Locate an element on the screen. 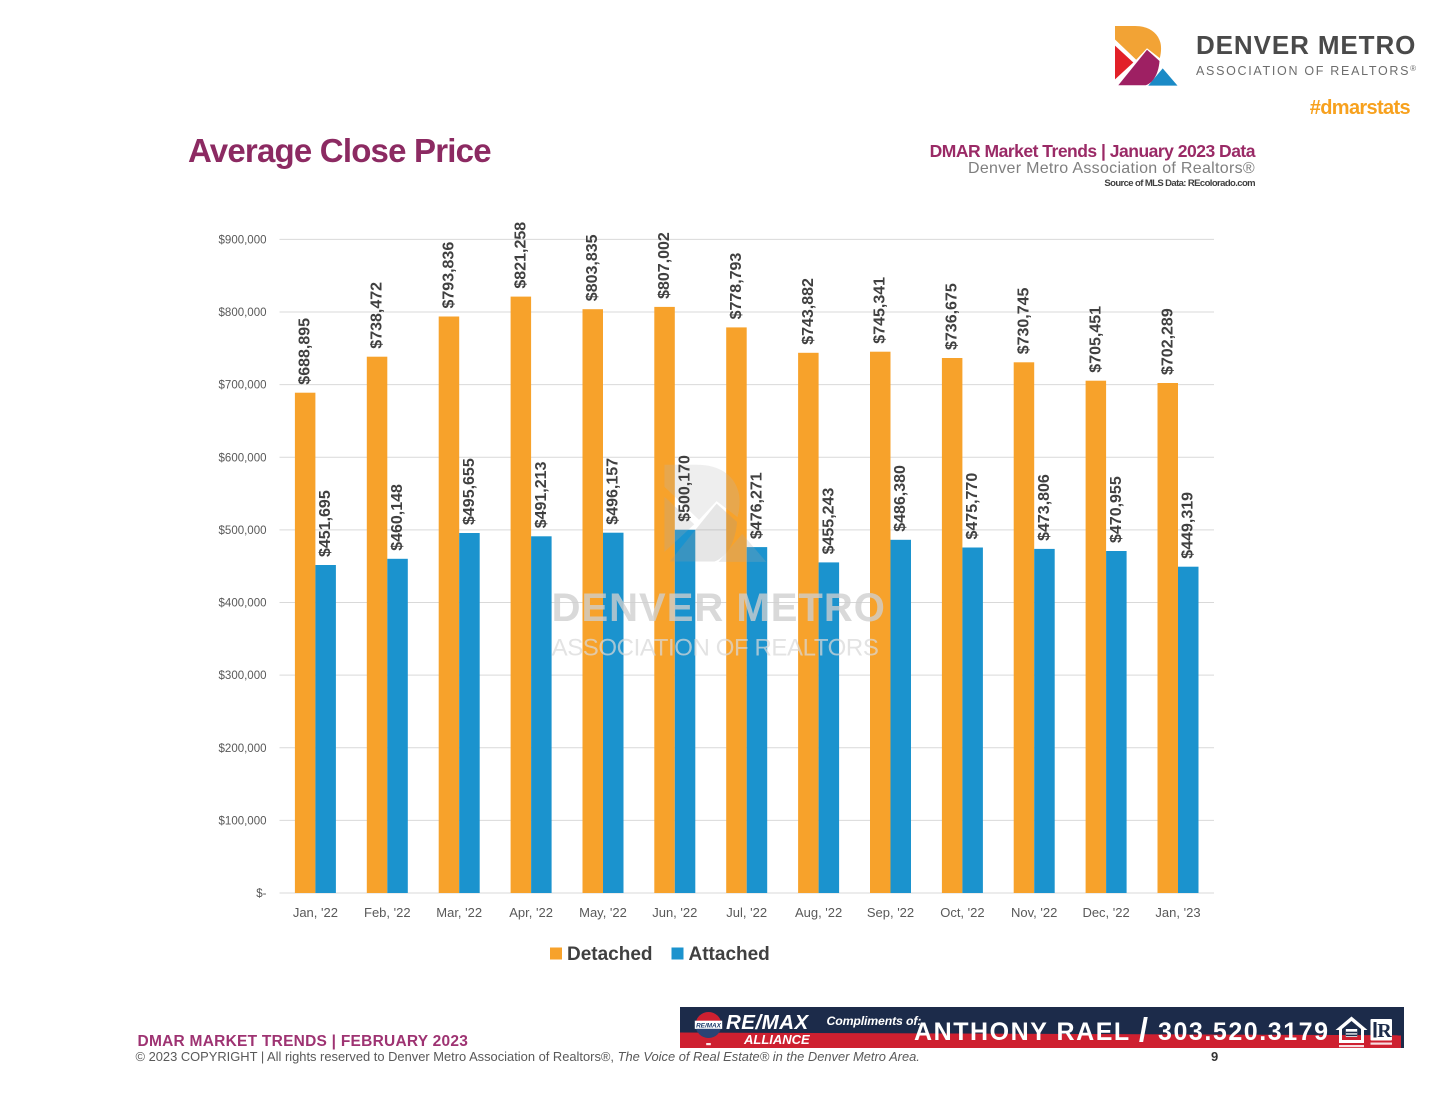  svg-text: $803,835 is located at coordinates (592, 267).